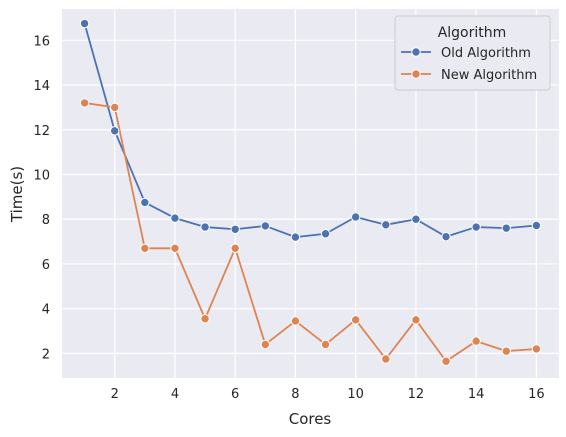  I want to click on y-tick-label: 14, so click(41, 86).